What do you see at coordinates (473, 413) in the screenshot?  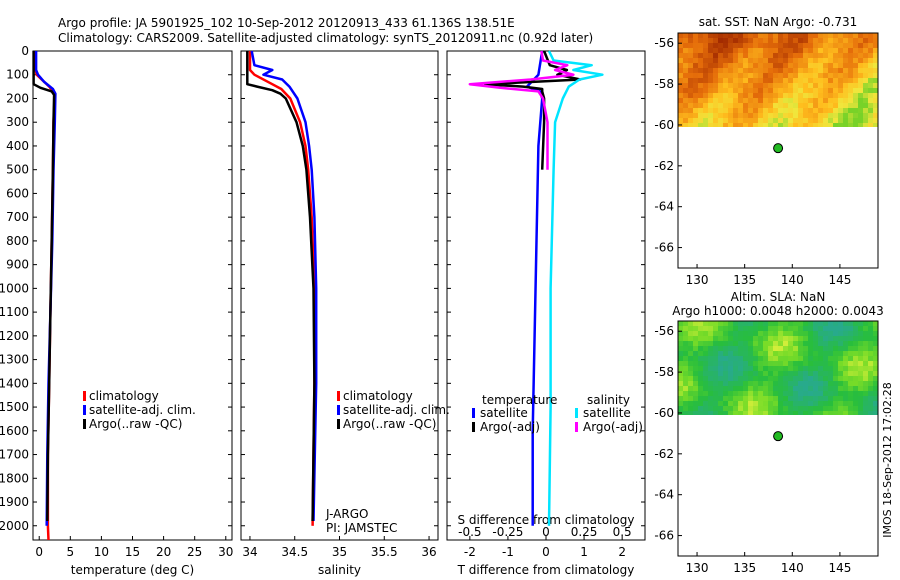 I see `legend-swatch` at bounding box center [473, 413].